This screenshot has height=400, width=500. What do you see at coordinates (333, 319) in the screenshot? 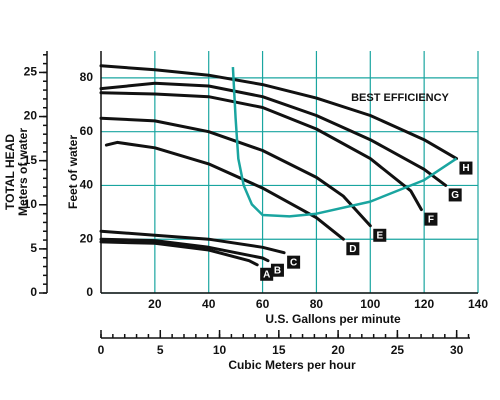
I see `x-axis-label: U.S. Gallons per minute` at bounding box center [333, 319].